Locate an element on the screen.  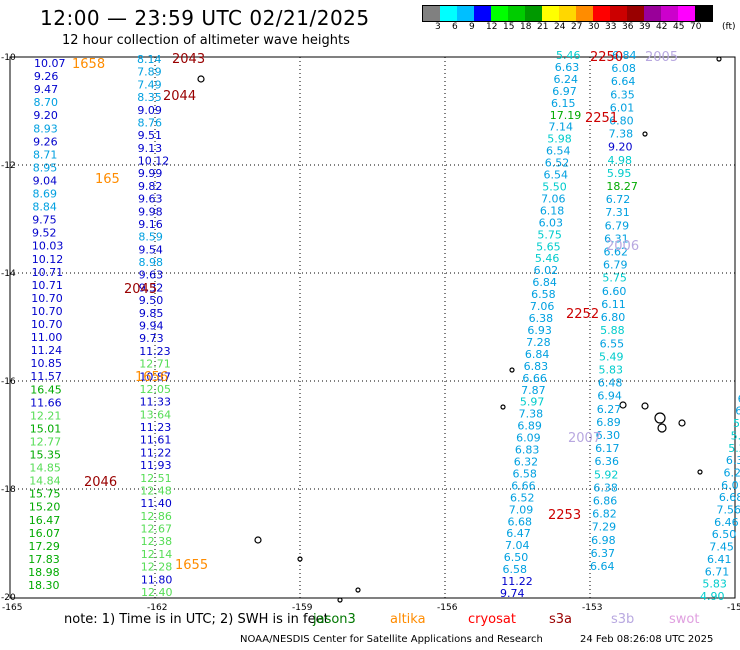
lat-label: -20 is located at coordinates (8, 598).